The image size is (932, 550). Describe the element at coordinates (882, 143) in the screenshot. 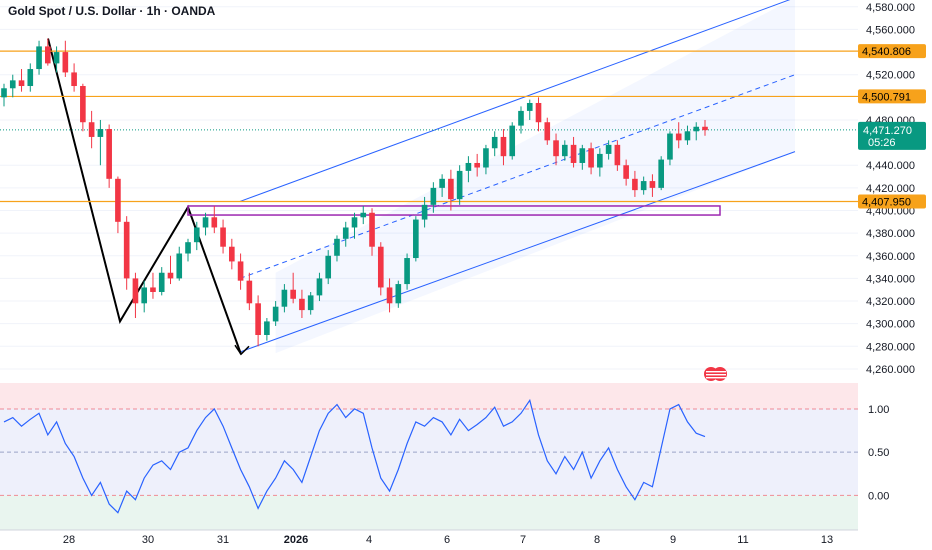

I see `countdown-label: 05:26` at that location.